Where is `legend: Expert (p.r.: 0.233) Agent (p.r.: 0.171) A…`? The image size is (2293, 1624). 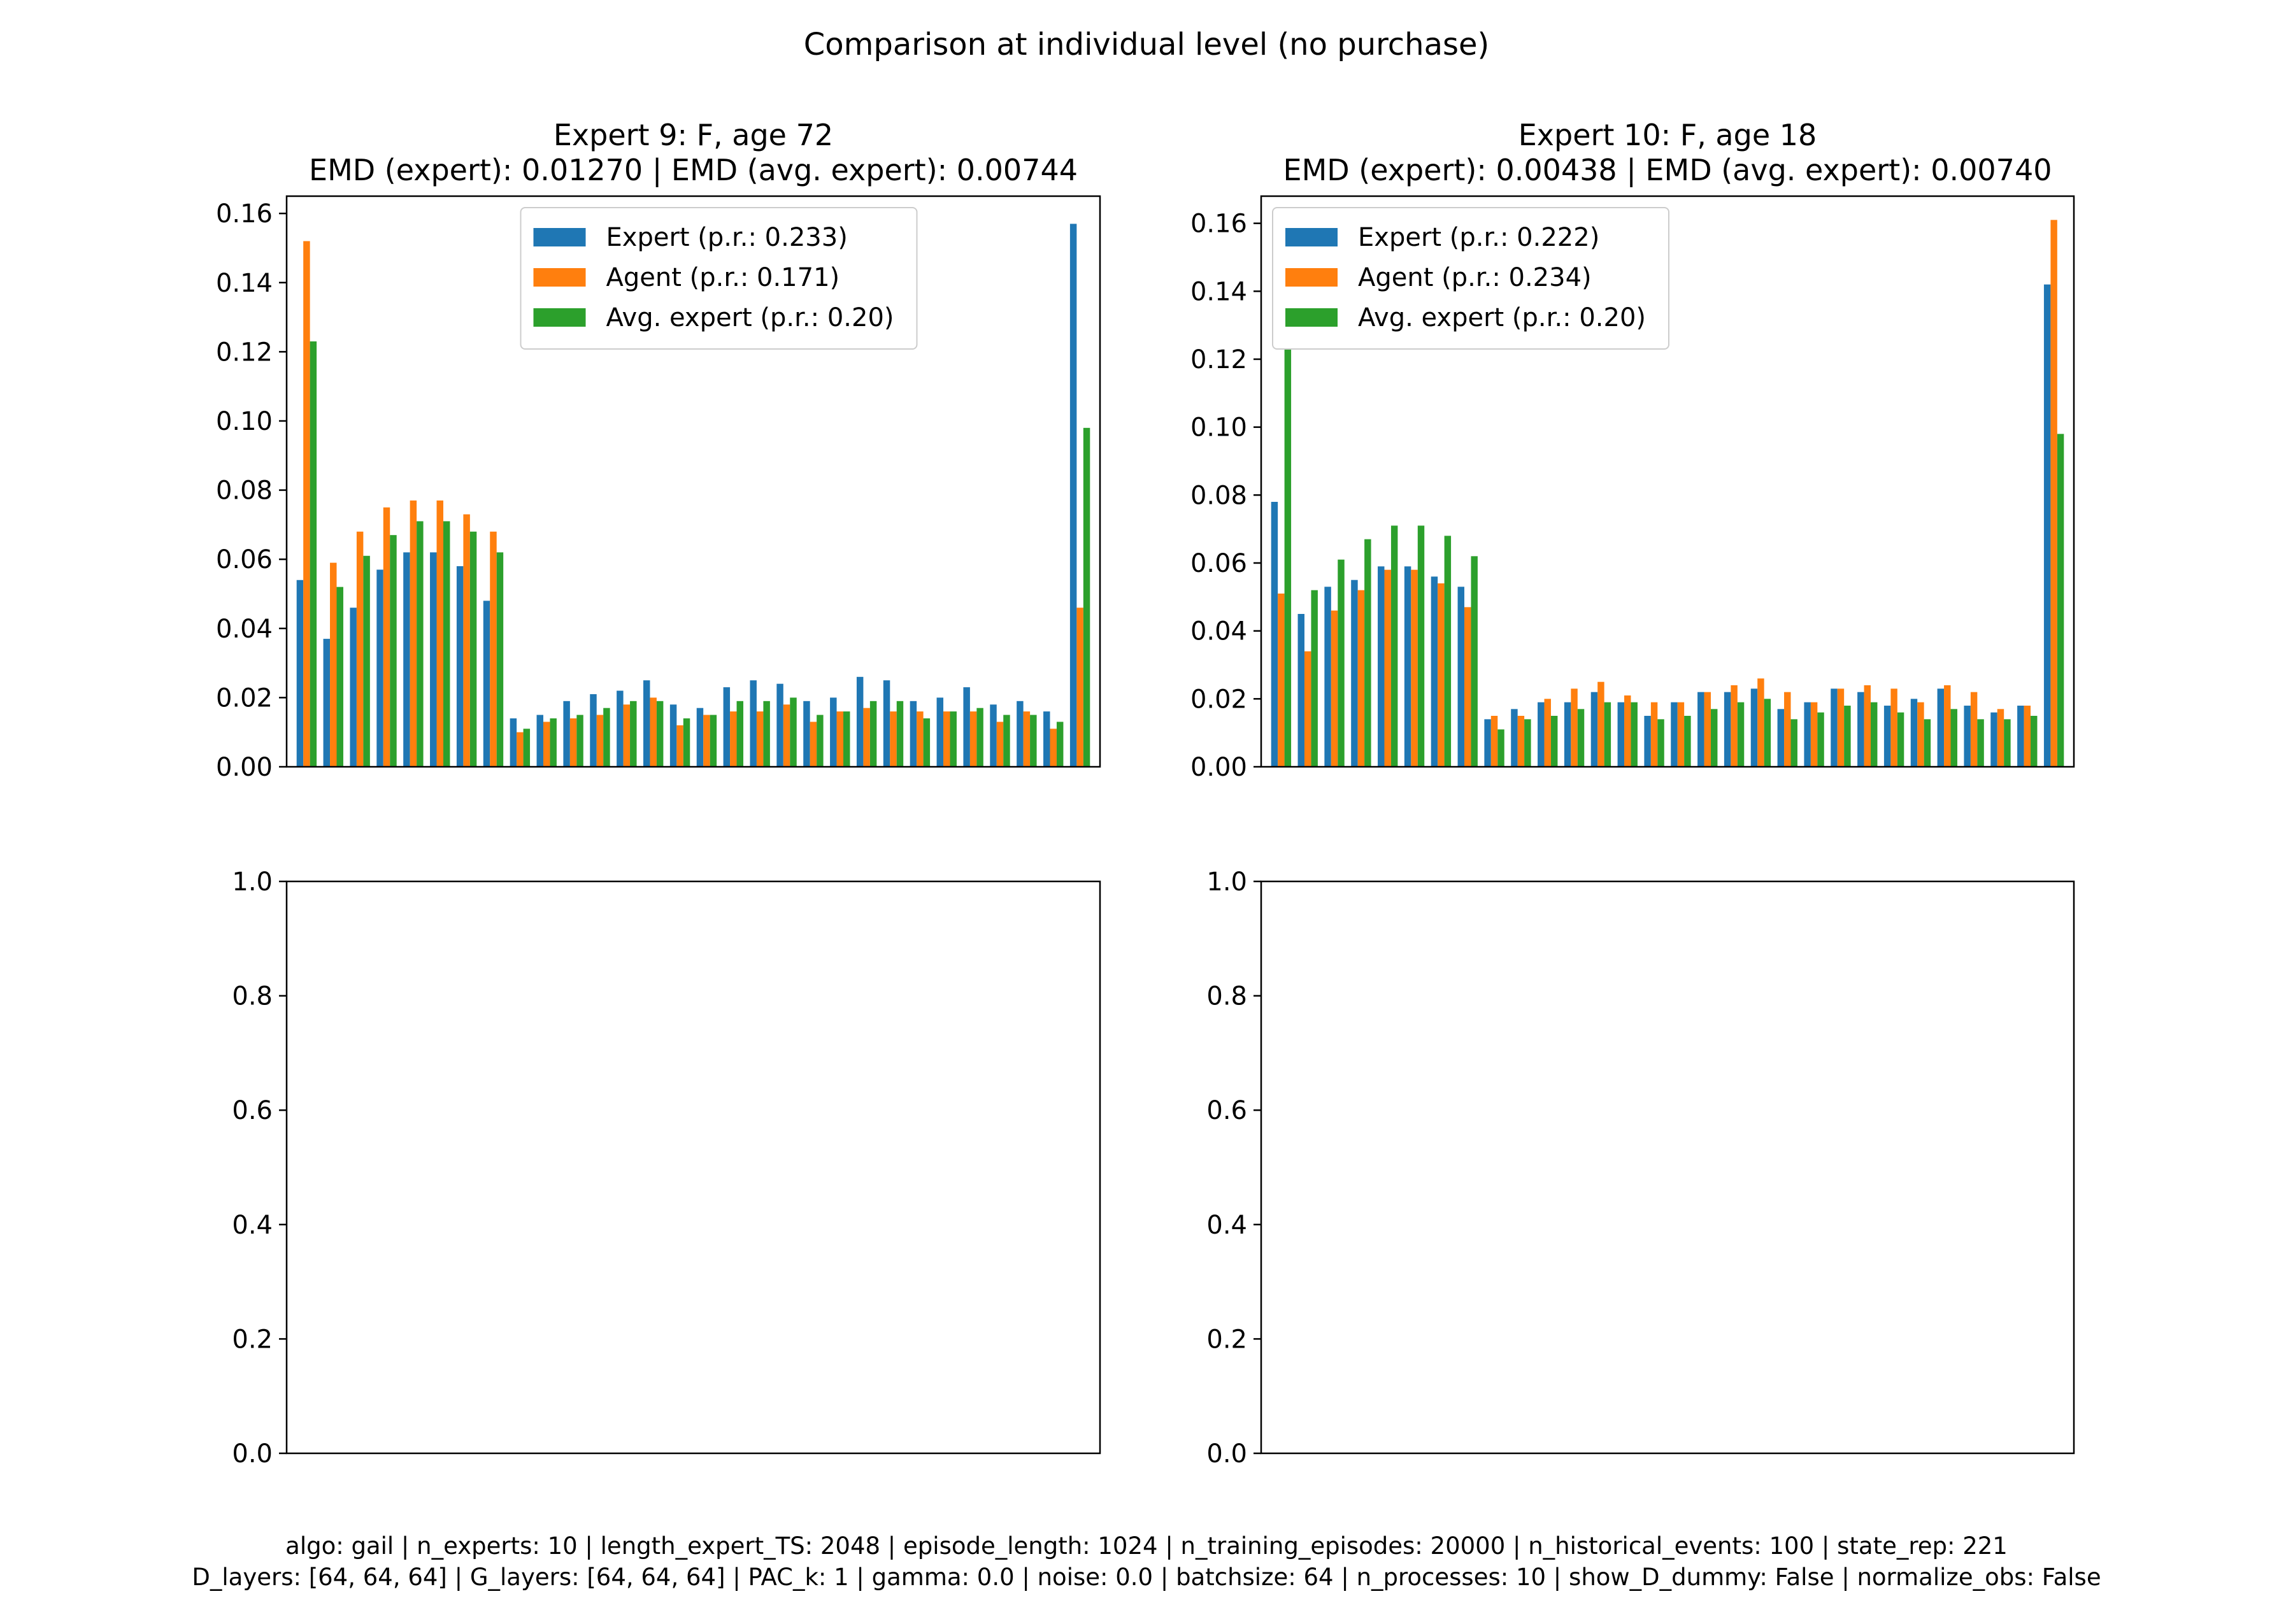
legend: Expert (p.r.: 0.233) Agent (p.r.: 0.171) A… is located at coordinates (719, 278).